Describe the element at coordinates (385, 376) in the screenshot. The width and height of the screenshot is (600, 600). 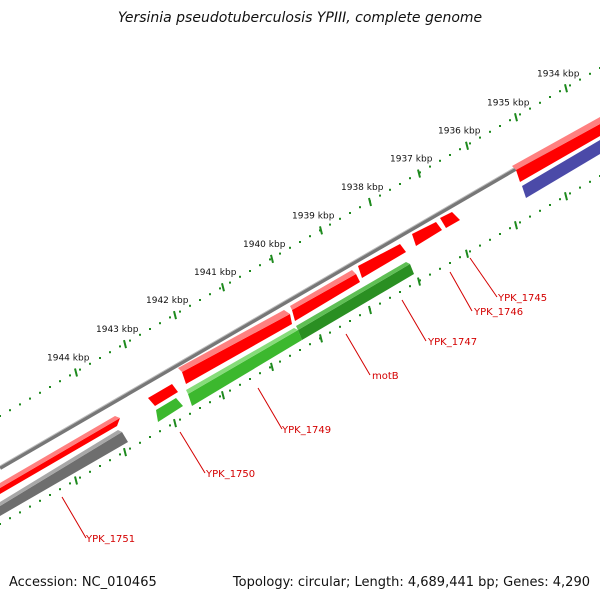
I see `gene-label-motb: motB` at that location.